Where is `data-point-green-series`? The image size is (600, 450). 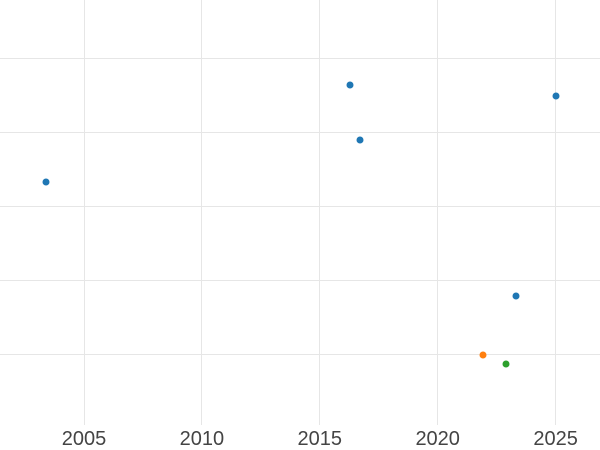
data-point-green-series is located at coordinates (506, 364).